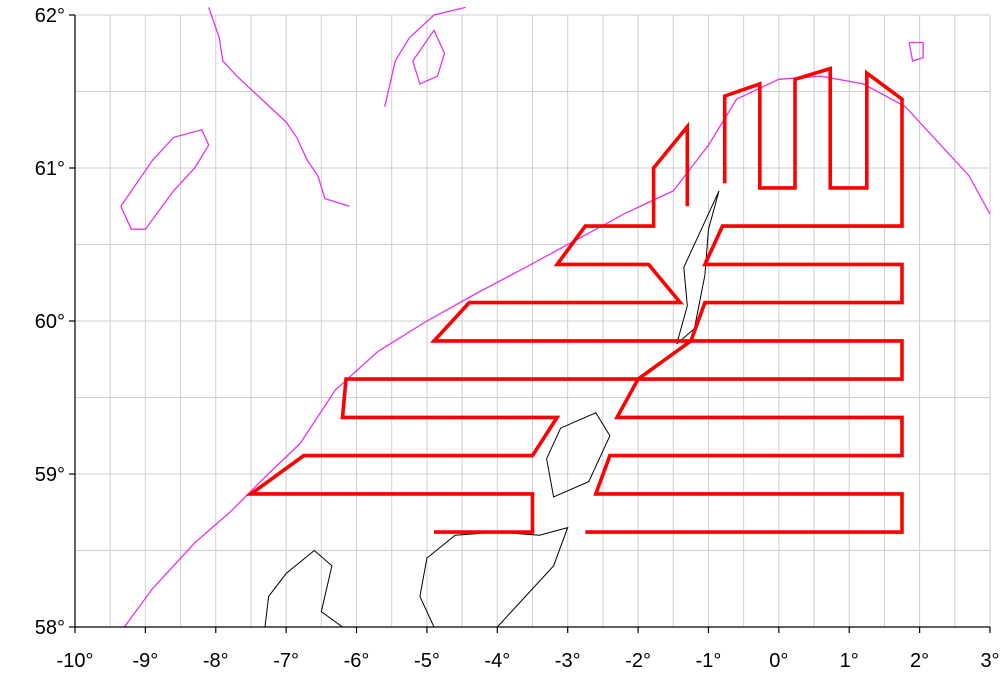 Image resolution: width=1005 pixels, height=679 pixels. I want to click on y-tick-label: 60°, so click(50, 322).